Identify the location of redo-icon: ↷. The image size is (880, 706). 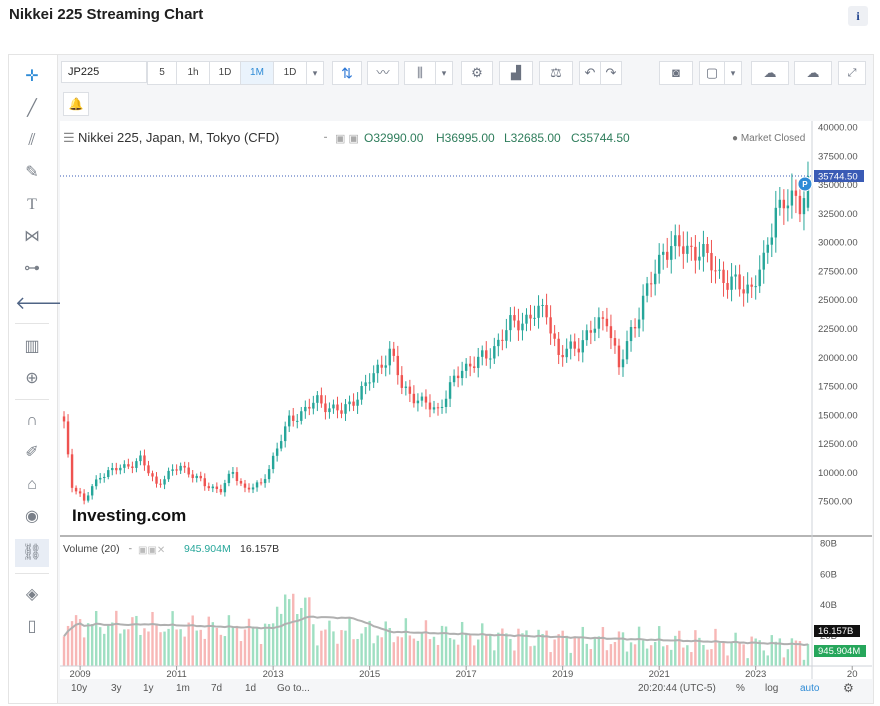
(611, 73).